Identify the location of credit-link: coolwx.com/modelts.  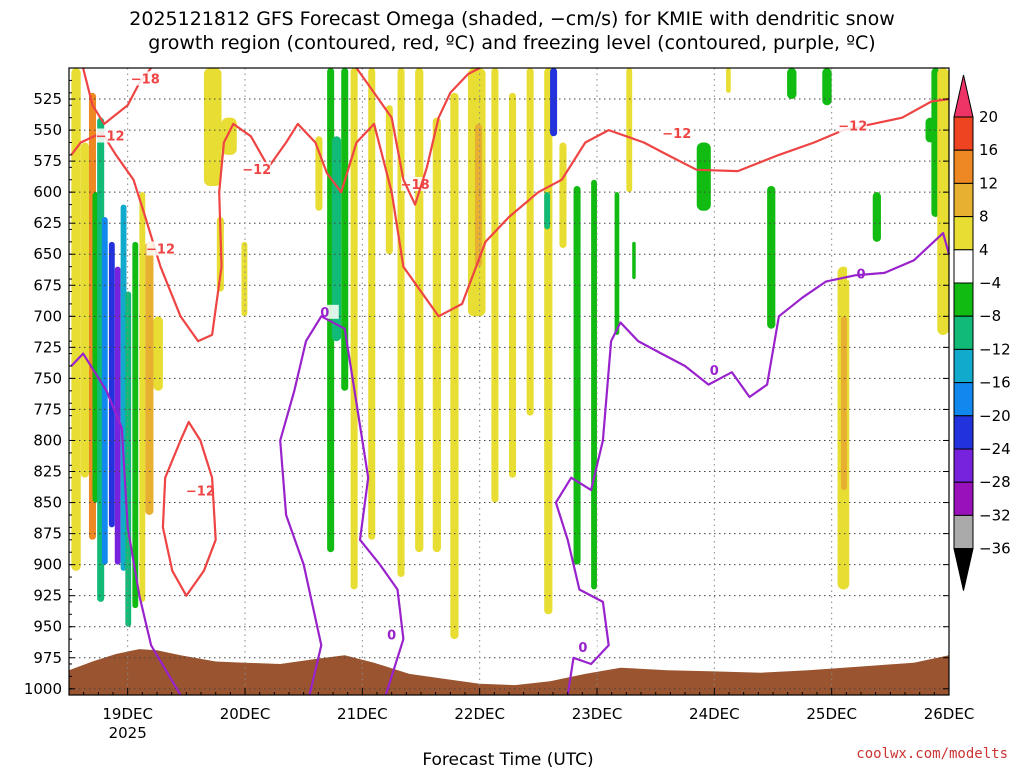
(932, 754).